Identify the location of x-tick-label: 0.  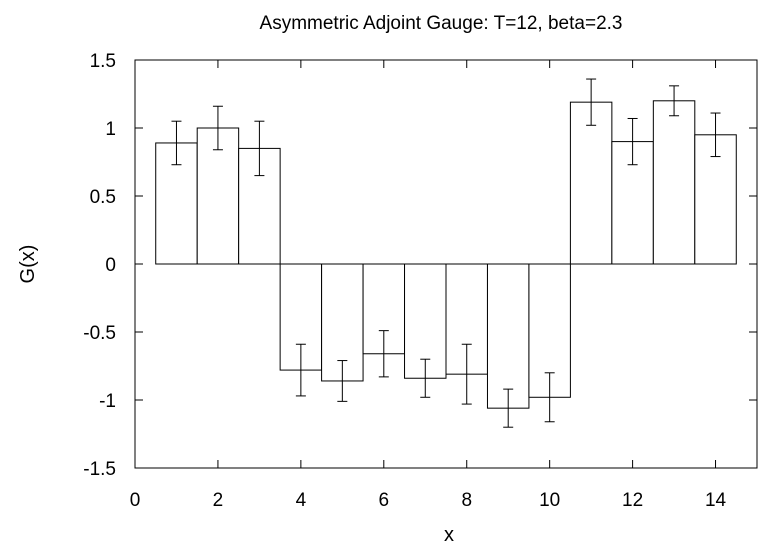
(135, 500).